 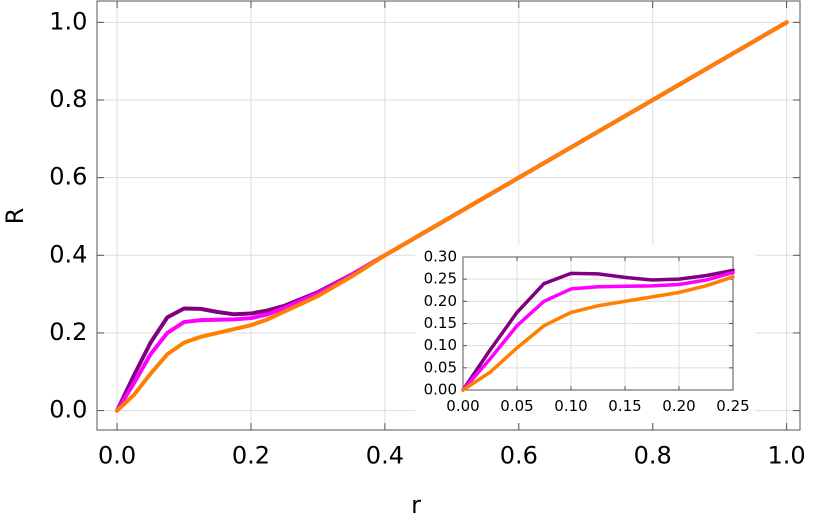 I want to click on y-tick-label: 0.0, so click(x=68, y=410).